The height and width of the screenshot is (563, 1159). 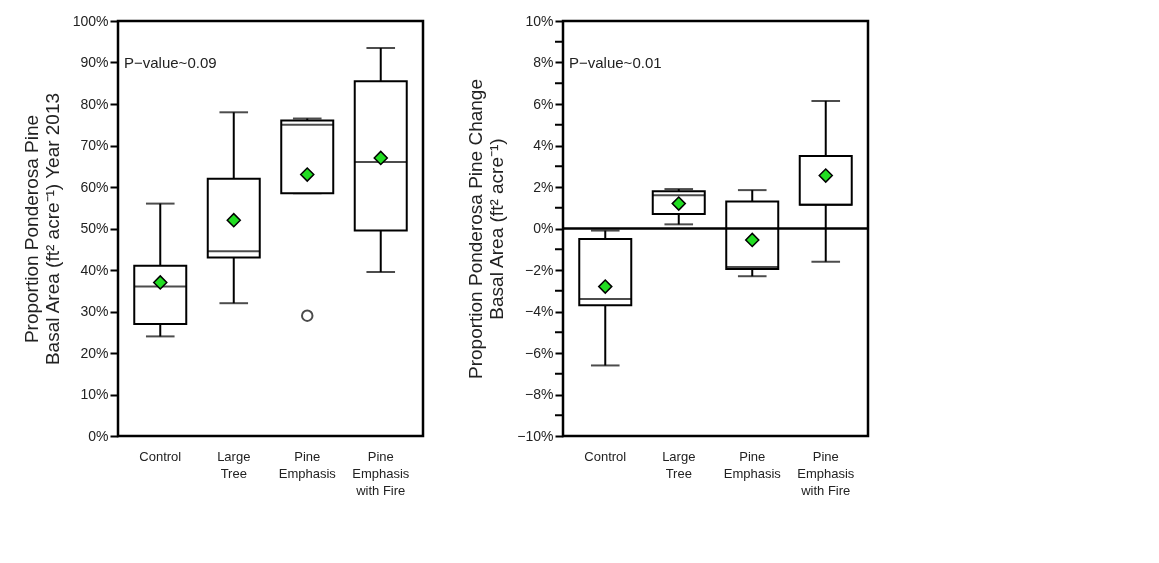 What do you see at coordinates (535, 435) in the screenshot?
I see `y-tick-label: −10%` at bounding box center [535, 435].